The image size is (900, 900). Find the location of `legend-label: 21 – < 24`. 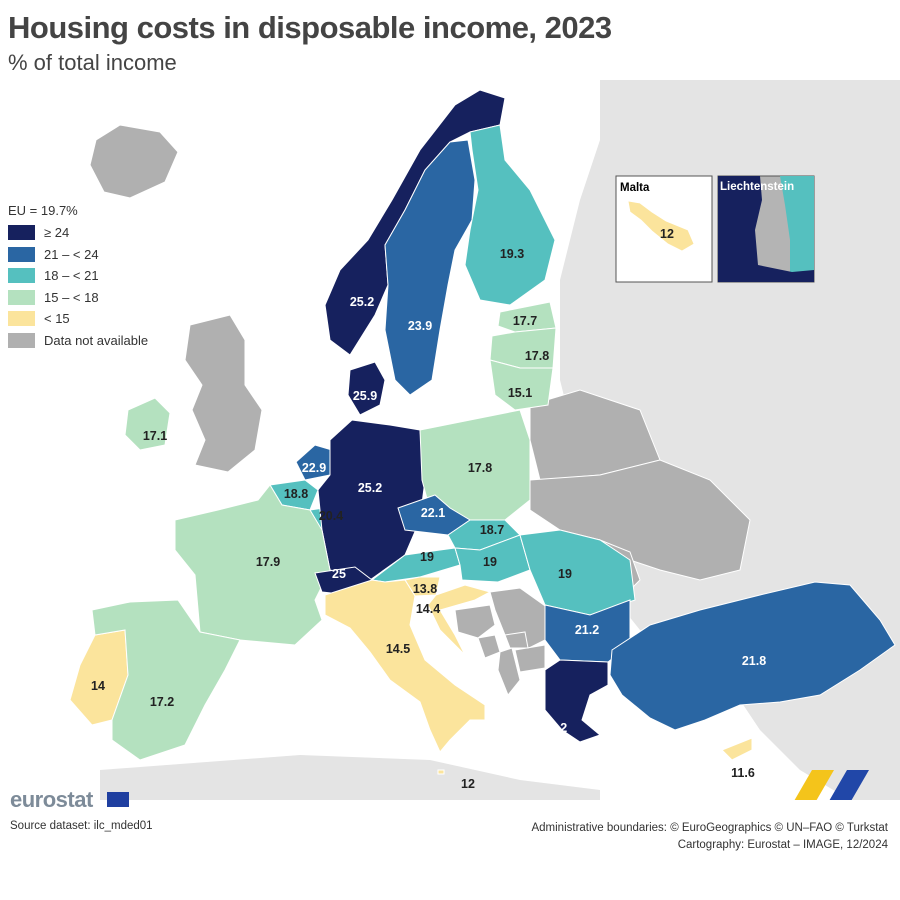

legend-label: 21 – < 24 is located at coordinates (71, 254).